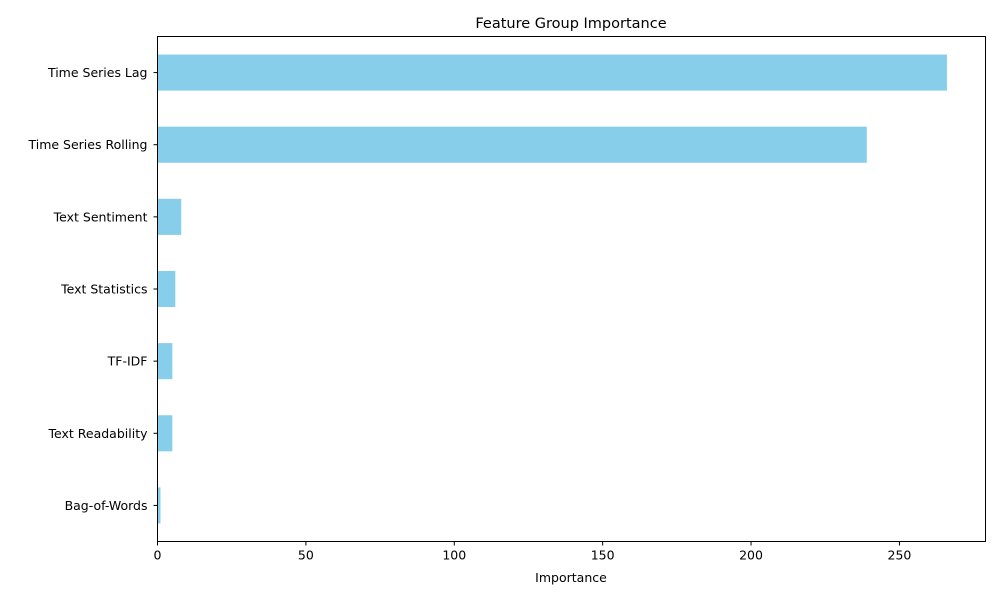  Describe the element at coordinates (103, 289) in the screenshot. I see `category-label: Text Statistics` at that location.